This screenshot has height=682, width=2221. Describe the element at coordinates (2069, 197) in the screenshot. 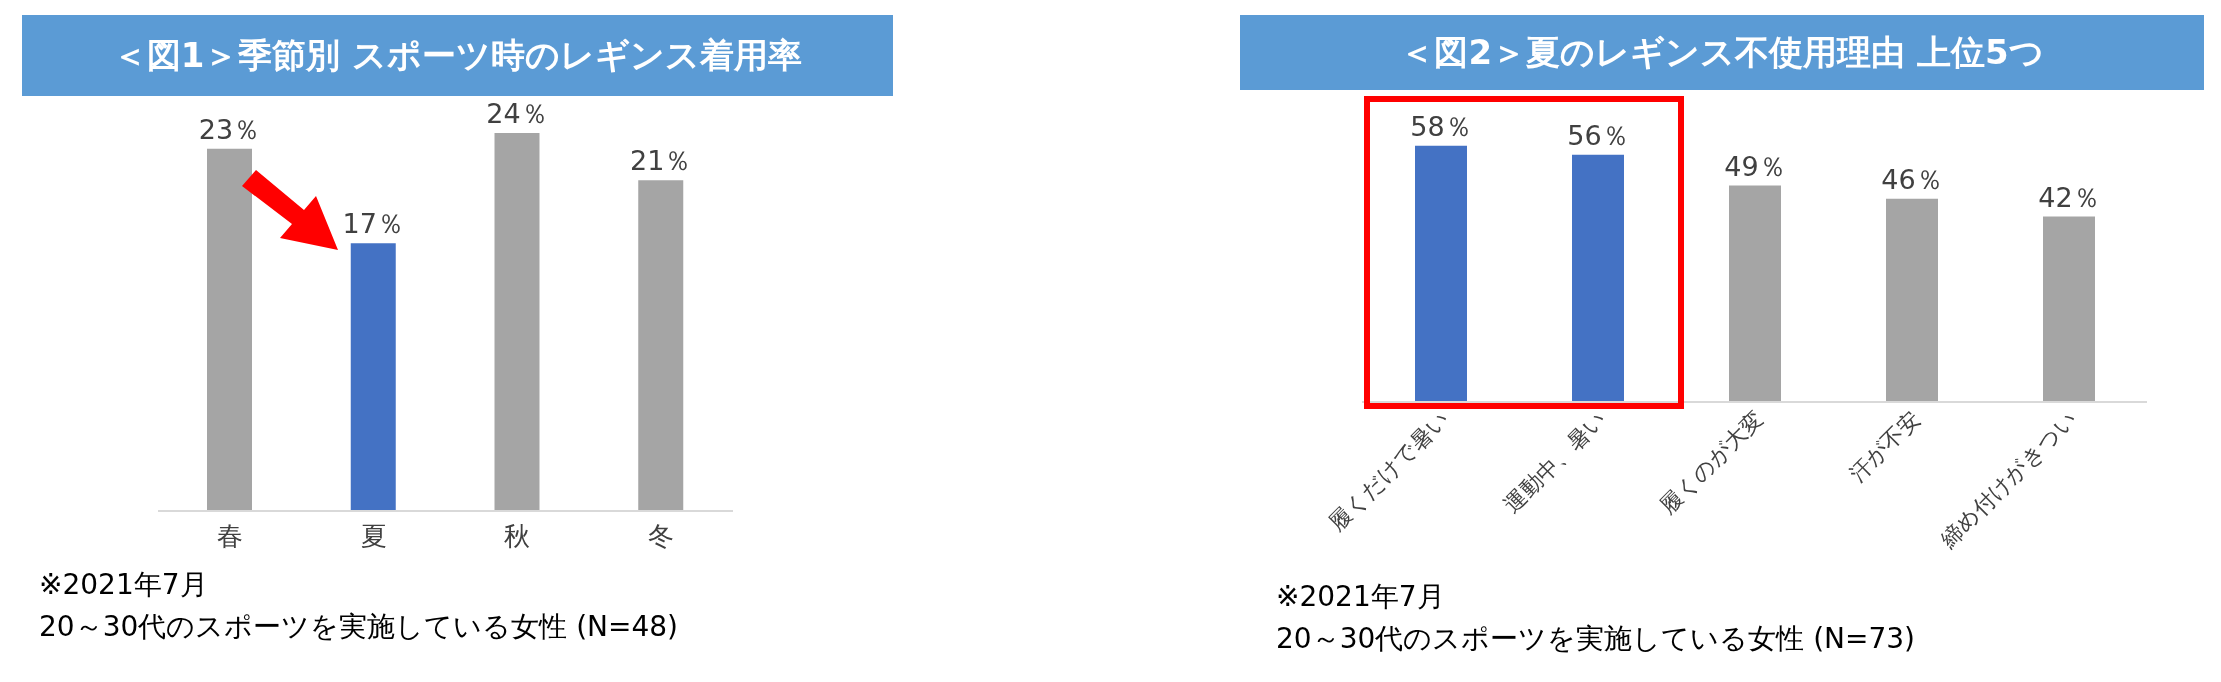

I see `data-label: 42％` at that location.